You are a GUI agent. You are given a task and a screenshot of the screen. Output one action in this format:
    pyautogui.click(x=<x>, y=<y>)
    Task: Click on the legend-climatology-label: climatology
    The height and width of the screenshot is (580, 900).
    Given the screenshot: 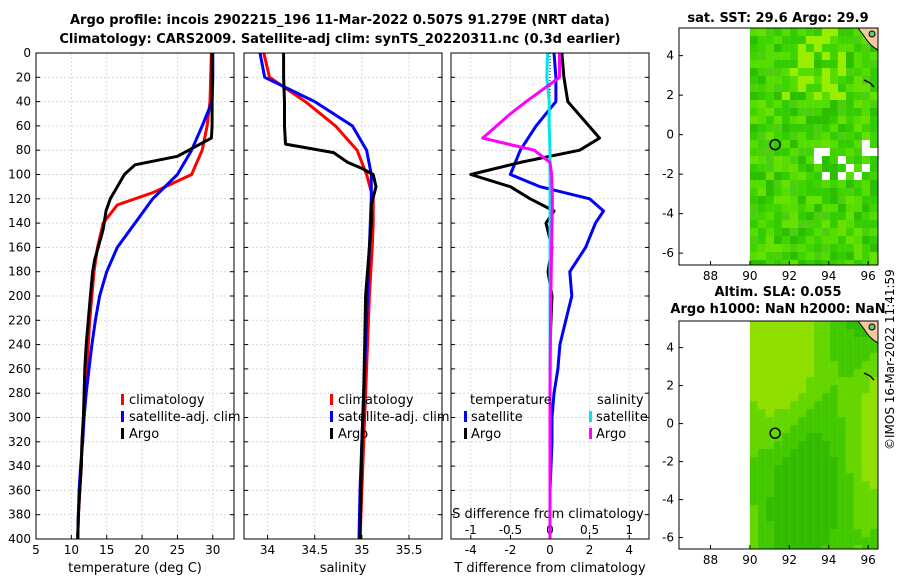 What is the action you would take?
    pyautogui.click(x=376, y=400)
    